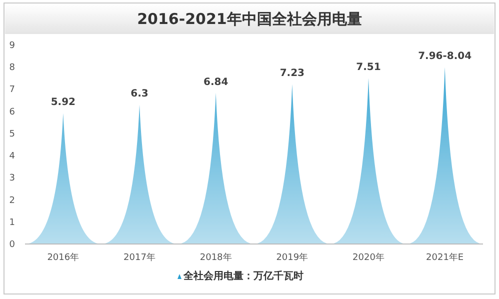 The width and height of the screenshot is (499, 299). Describe the element at coordinates (243, 276) in the screenshot. I see `legend-label: 全社会用电量：万亿千瓦时` at that location.